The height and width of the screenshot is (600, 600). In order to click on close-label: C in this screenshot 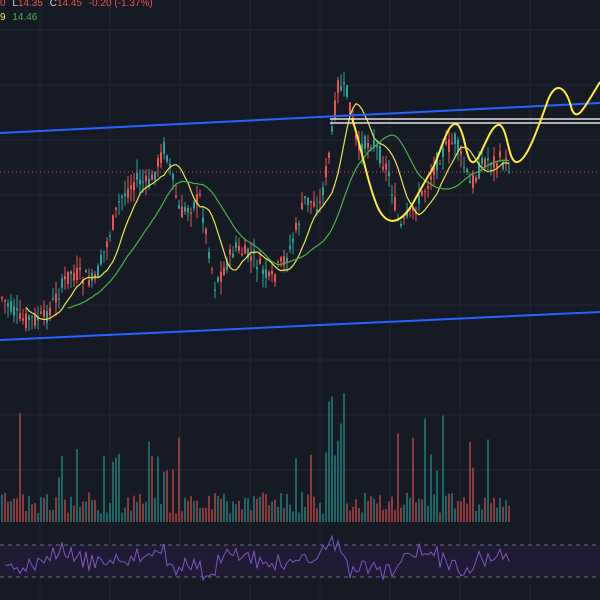, I will do `click(53, 4)`.